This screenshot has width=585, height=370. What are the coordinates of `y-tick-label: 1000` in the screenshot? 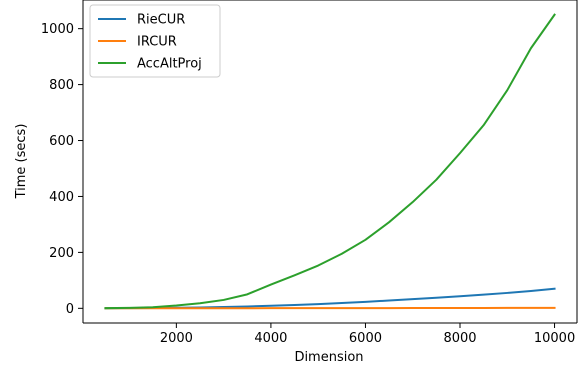 It's located at (57, 29).